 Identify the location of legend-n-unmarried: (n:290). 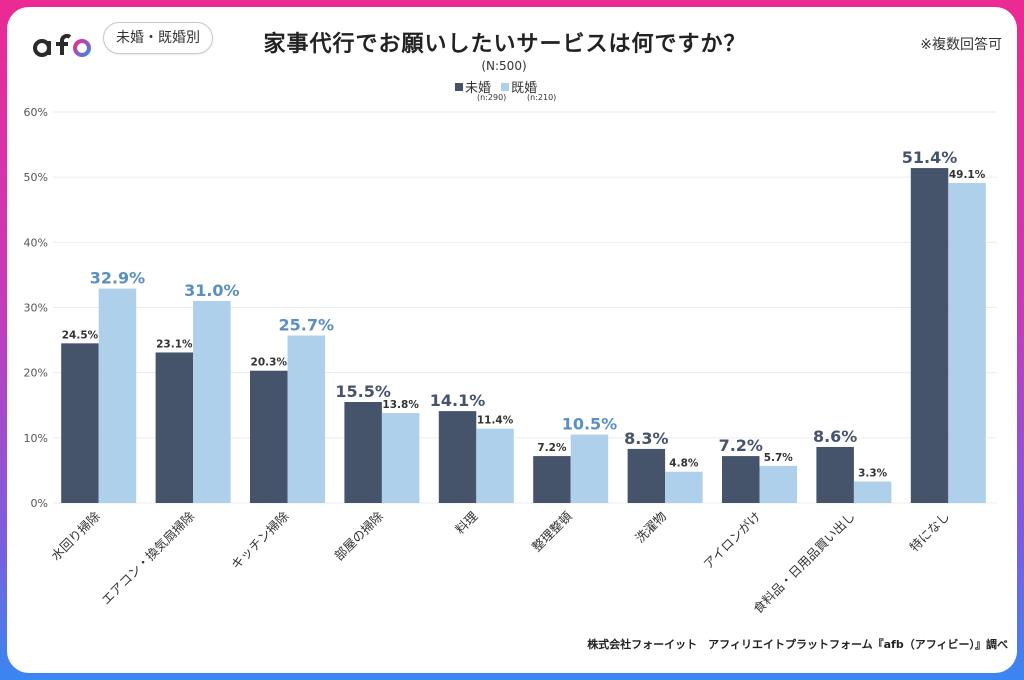
(492, 97).